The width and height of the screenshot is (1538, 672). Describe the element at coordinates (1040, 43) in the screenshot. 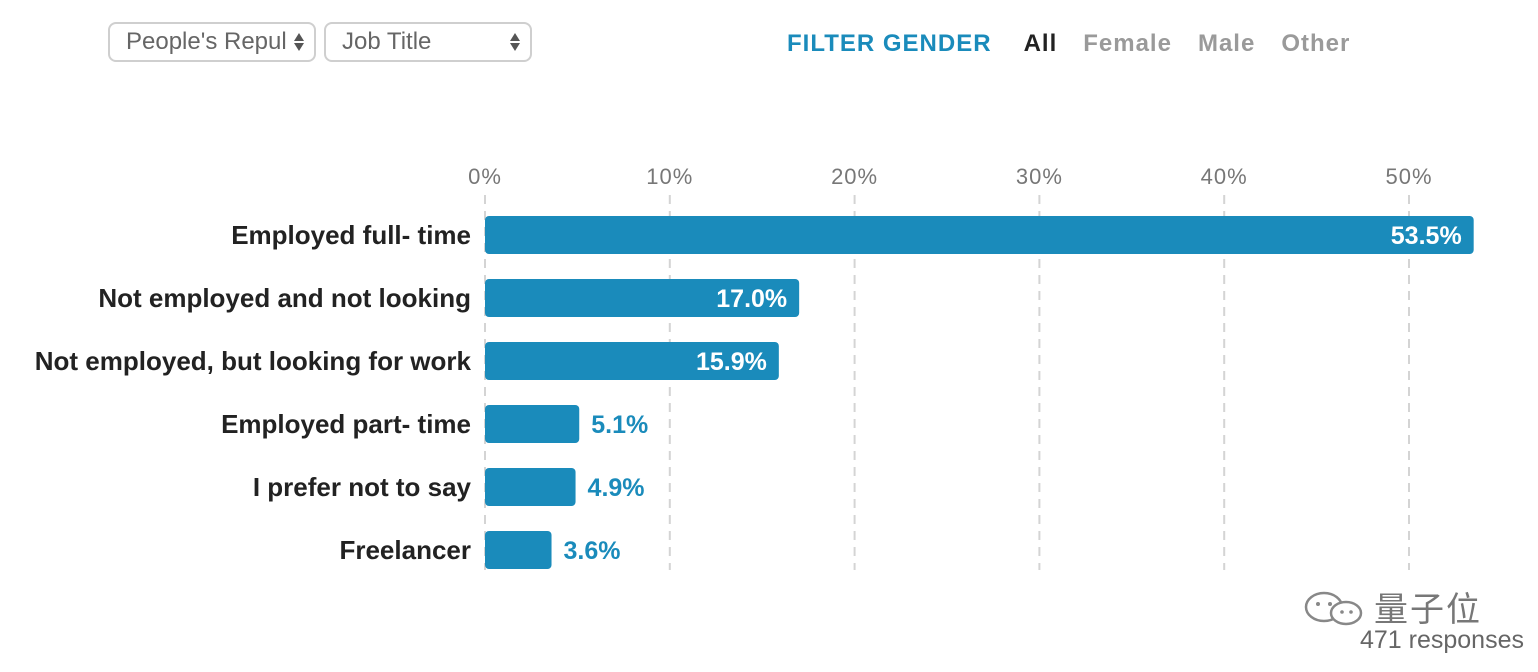

I see `filter-option-all: All` at that location.